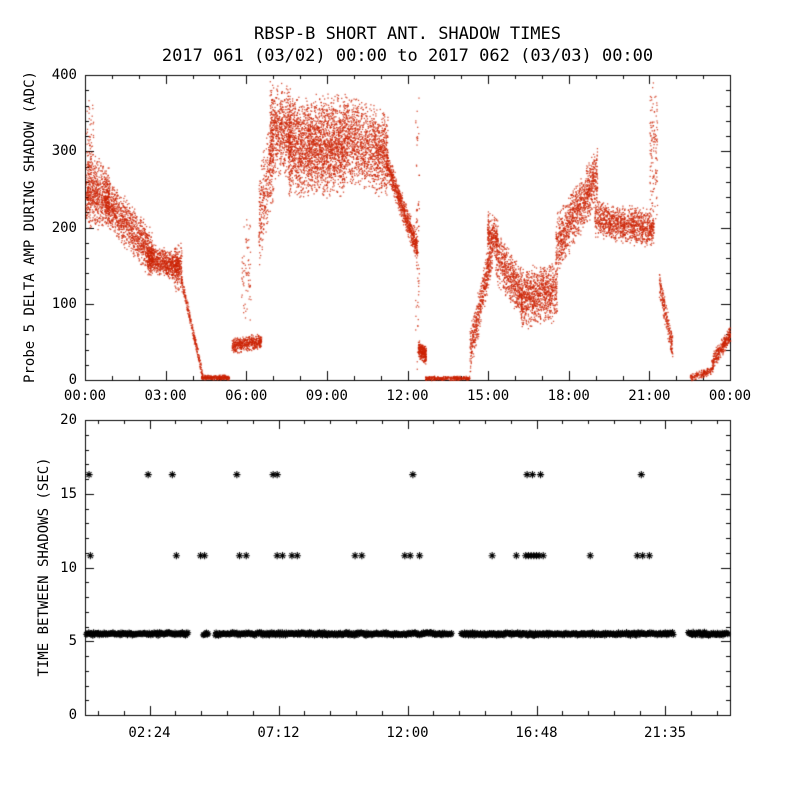  Describe the element at coordinates (68, 420) in the screenshot. I see `y-tick-label: 20` at that location.